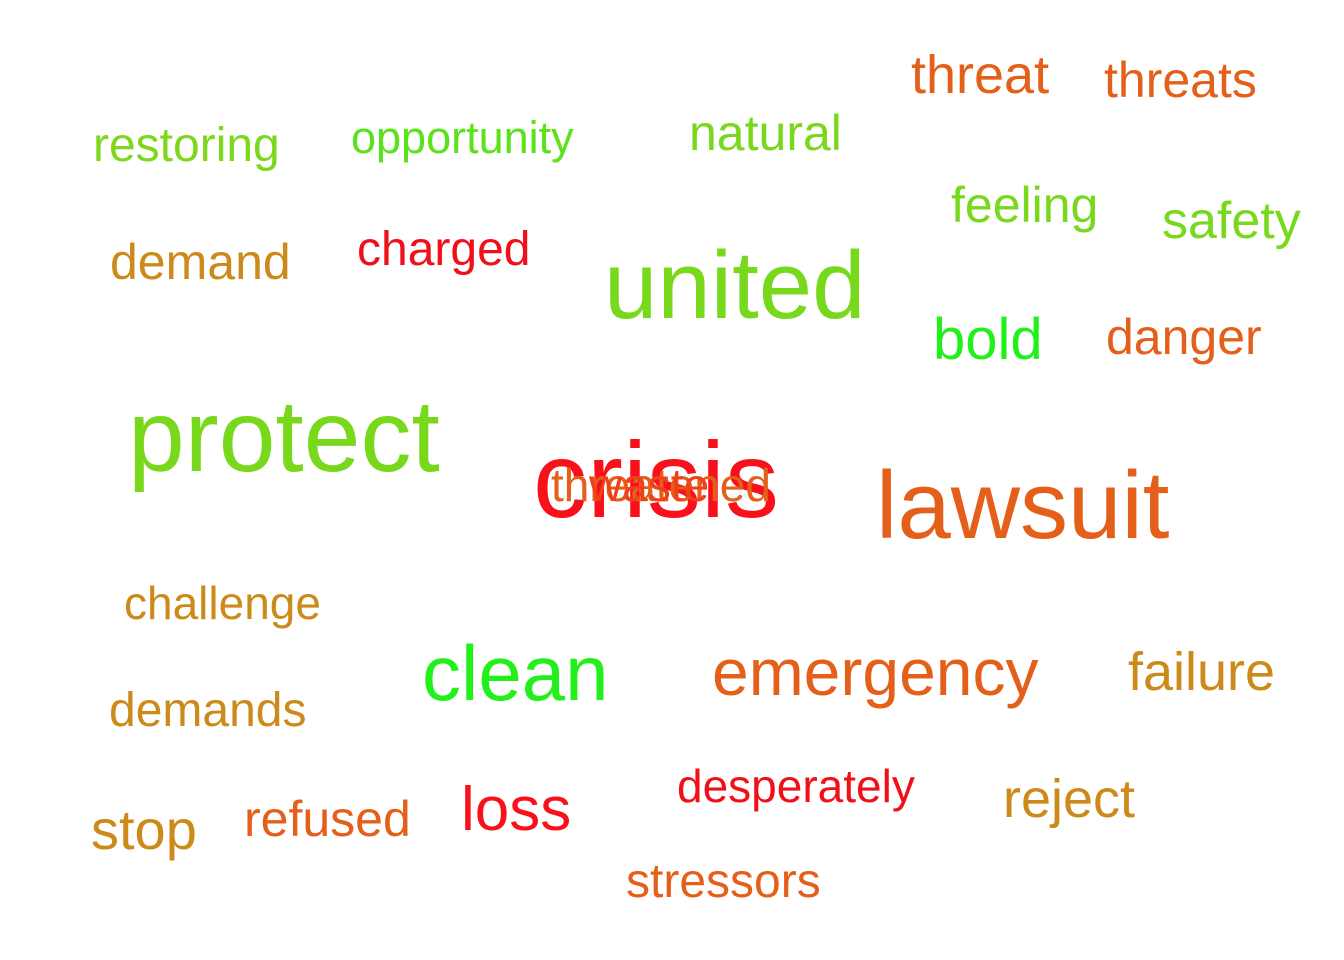  I want to click on word-waste: waste, so click(649, 485).